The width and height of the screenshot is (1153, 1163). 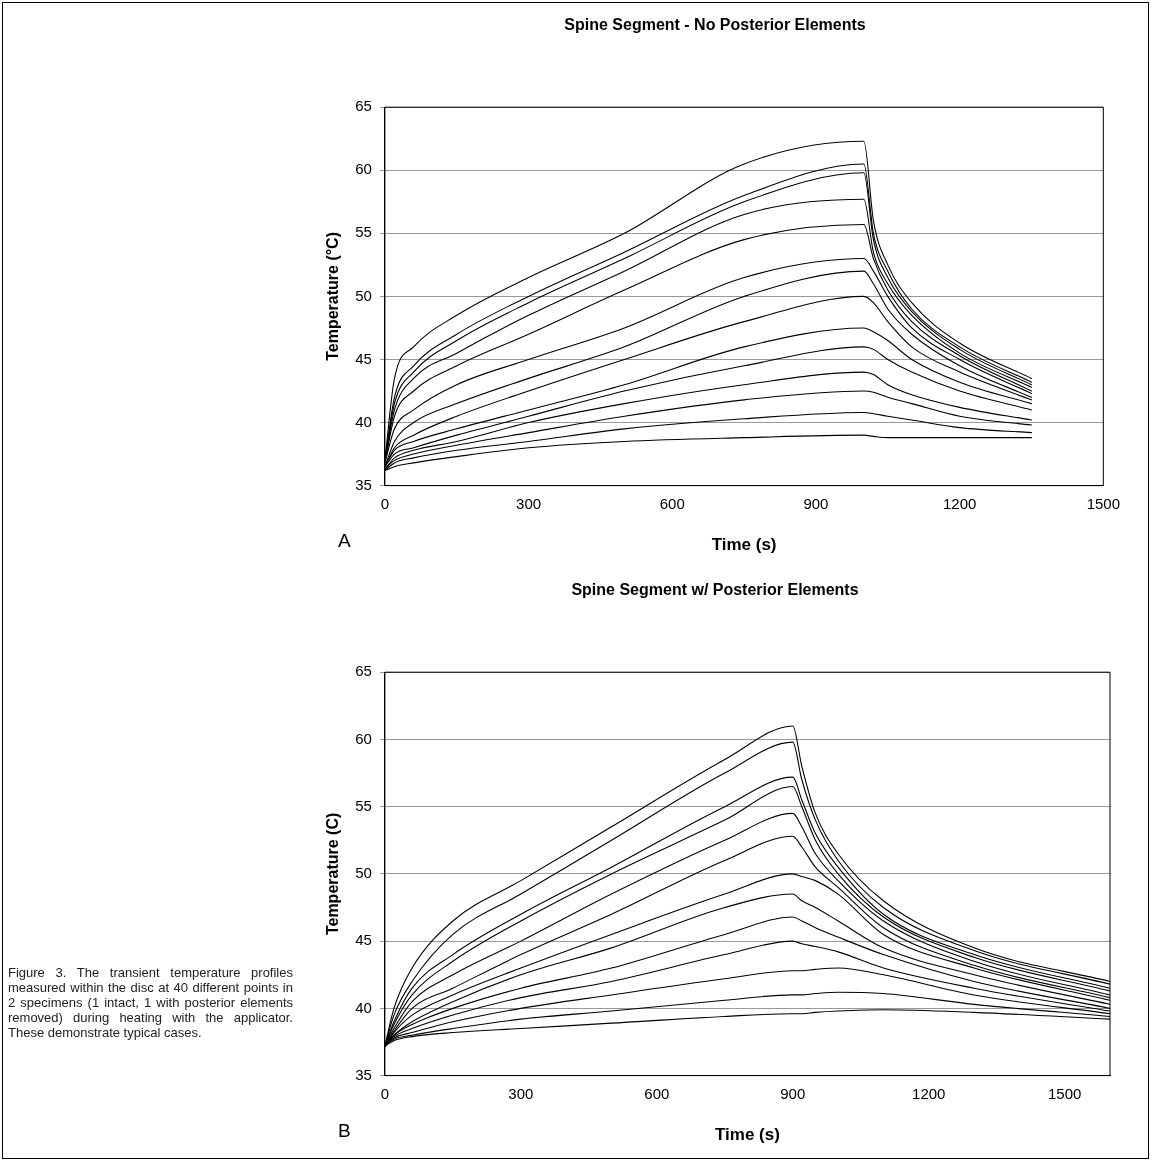 What do you see at coordinates (150, 1002) in the screenshot?
I see `caption: Figure 3. The transient temperature profiles measured within the disc at 40 different points in 2 specimens (1 intact, 1 with posterior elements removed) during heating with the applicator. These demonstrate typical cases.` at bounding box center [150, 1002].